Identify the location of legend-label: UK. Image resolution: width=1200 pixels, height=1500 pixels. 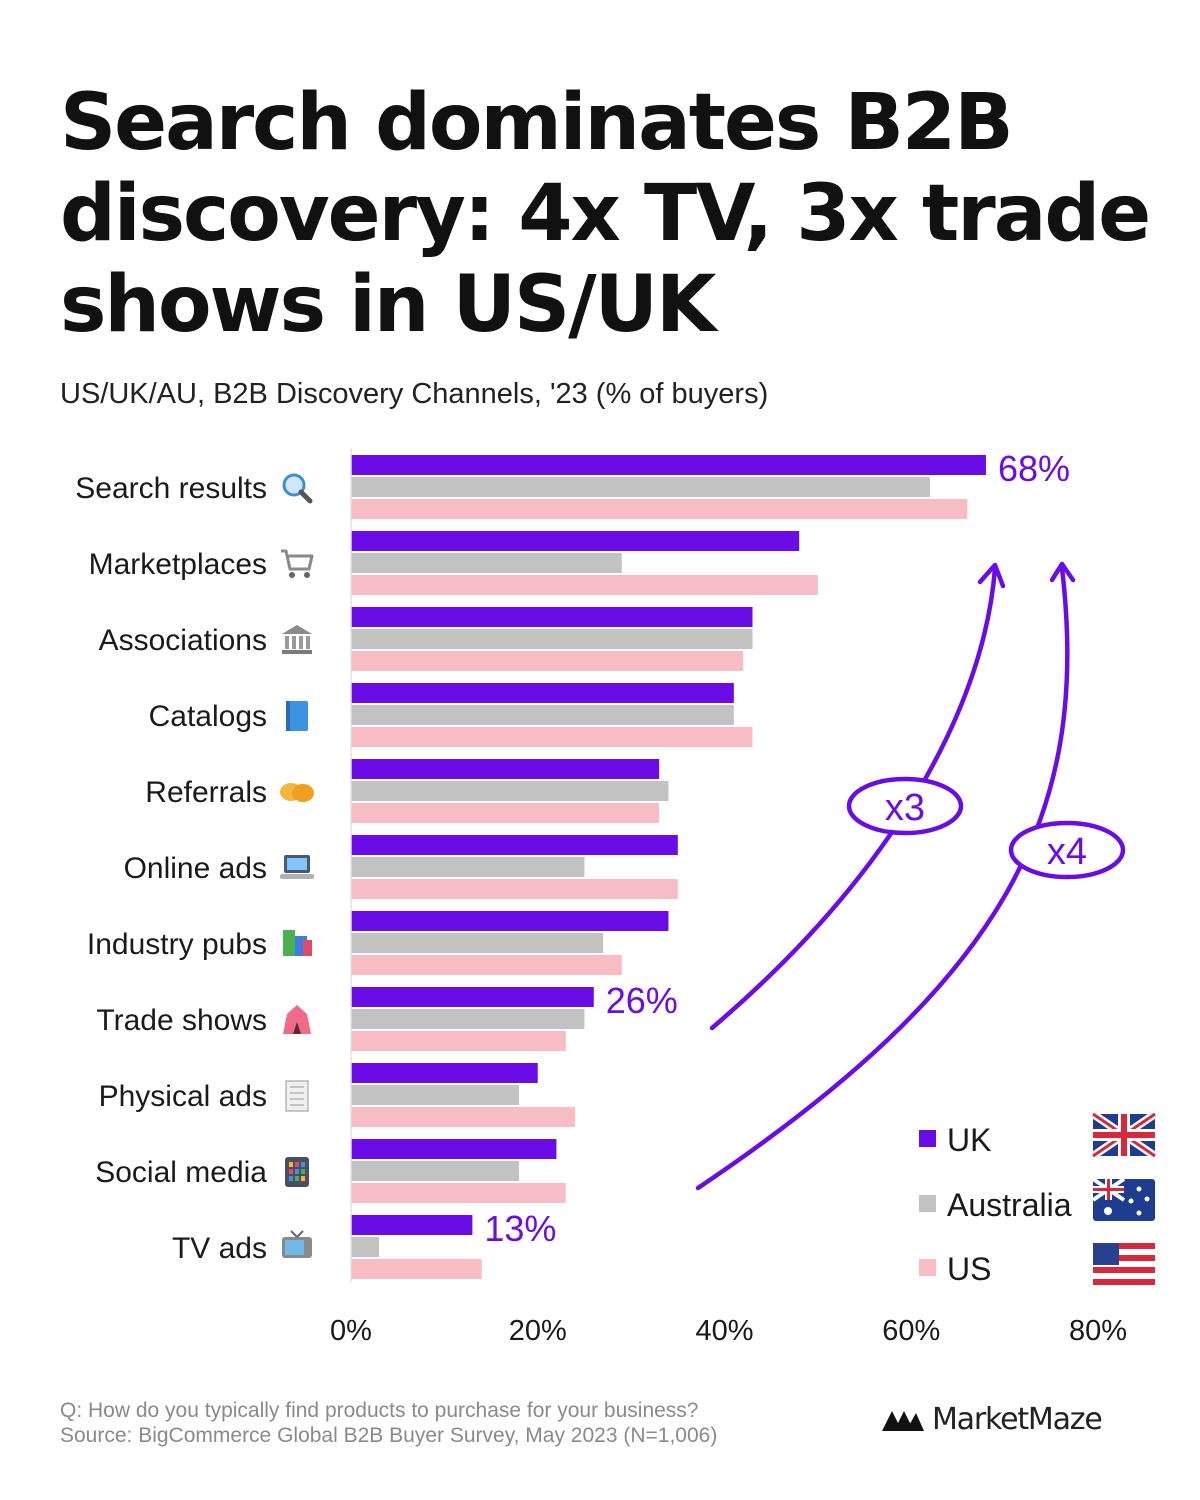
(969, 1140).